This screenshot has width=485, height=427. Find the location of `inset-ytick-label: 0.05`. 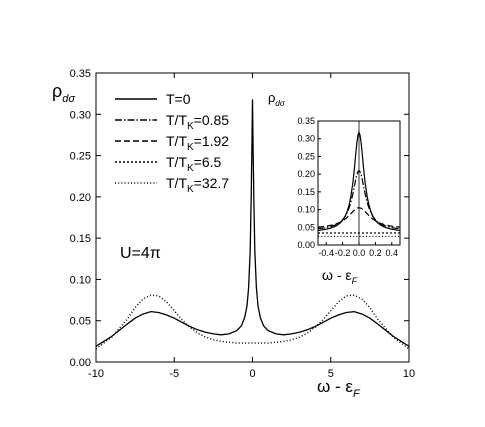

inset-ytick-label: 0.05 is located at coordinates (306, 227).